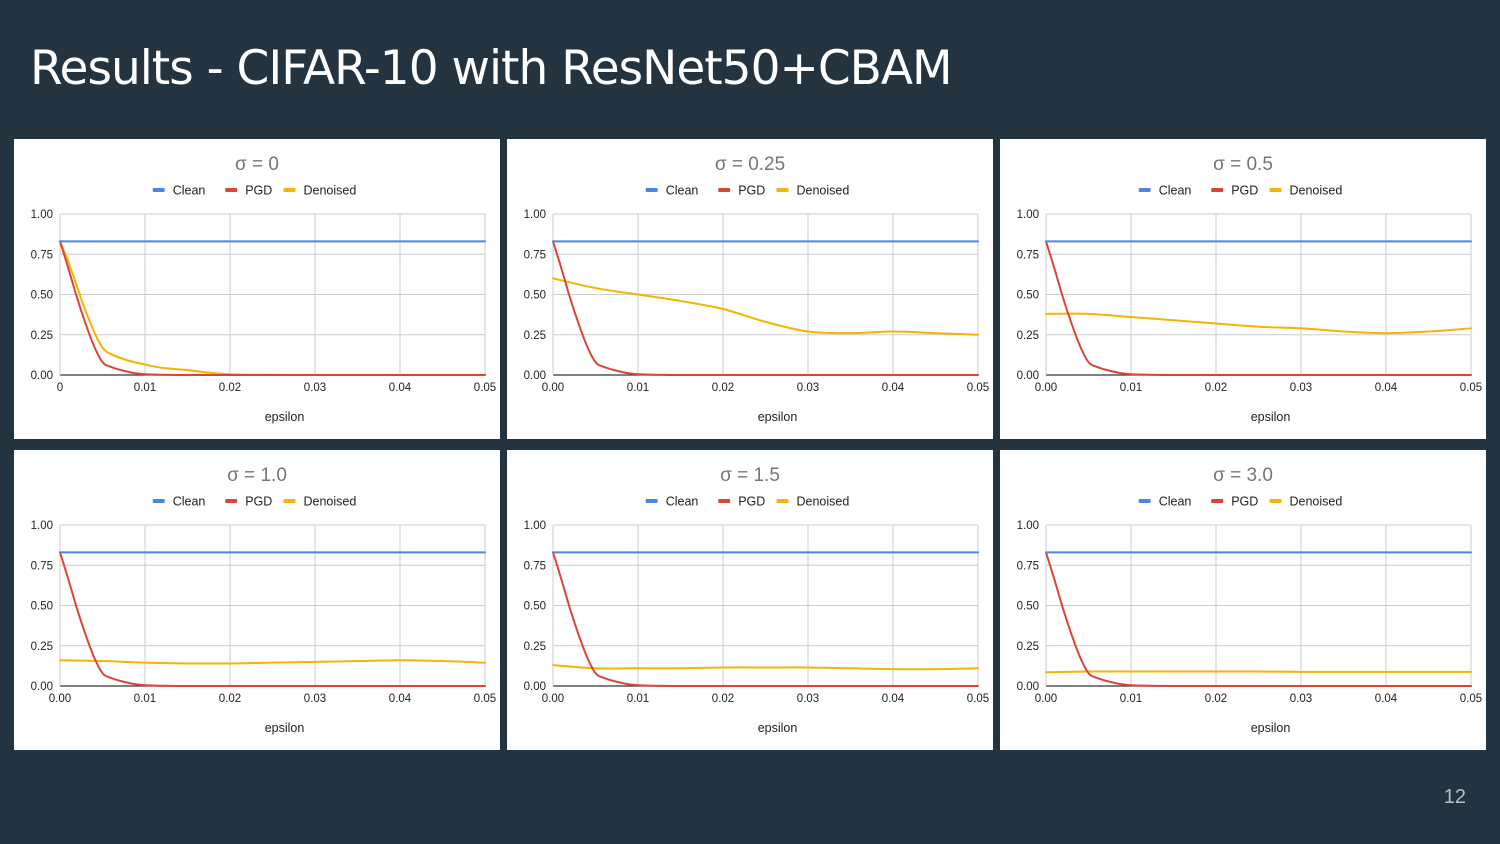 This screenshot has height=844, width=1500. I want to click on chart-title: σ = 0, so click(257, 164).